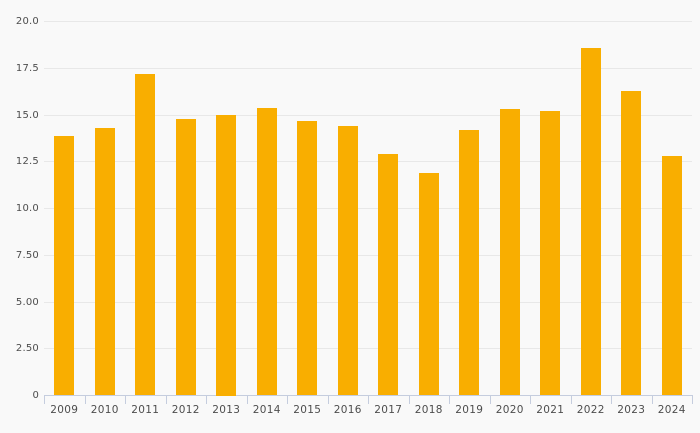 Image resolution: width=700 pixels, height=433 pixels. I want to click on y-axis-tick-label: 20.0, so click(27, 21).